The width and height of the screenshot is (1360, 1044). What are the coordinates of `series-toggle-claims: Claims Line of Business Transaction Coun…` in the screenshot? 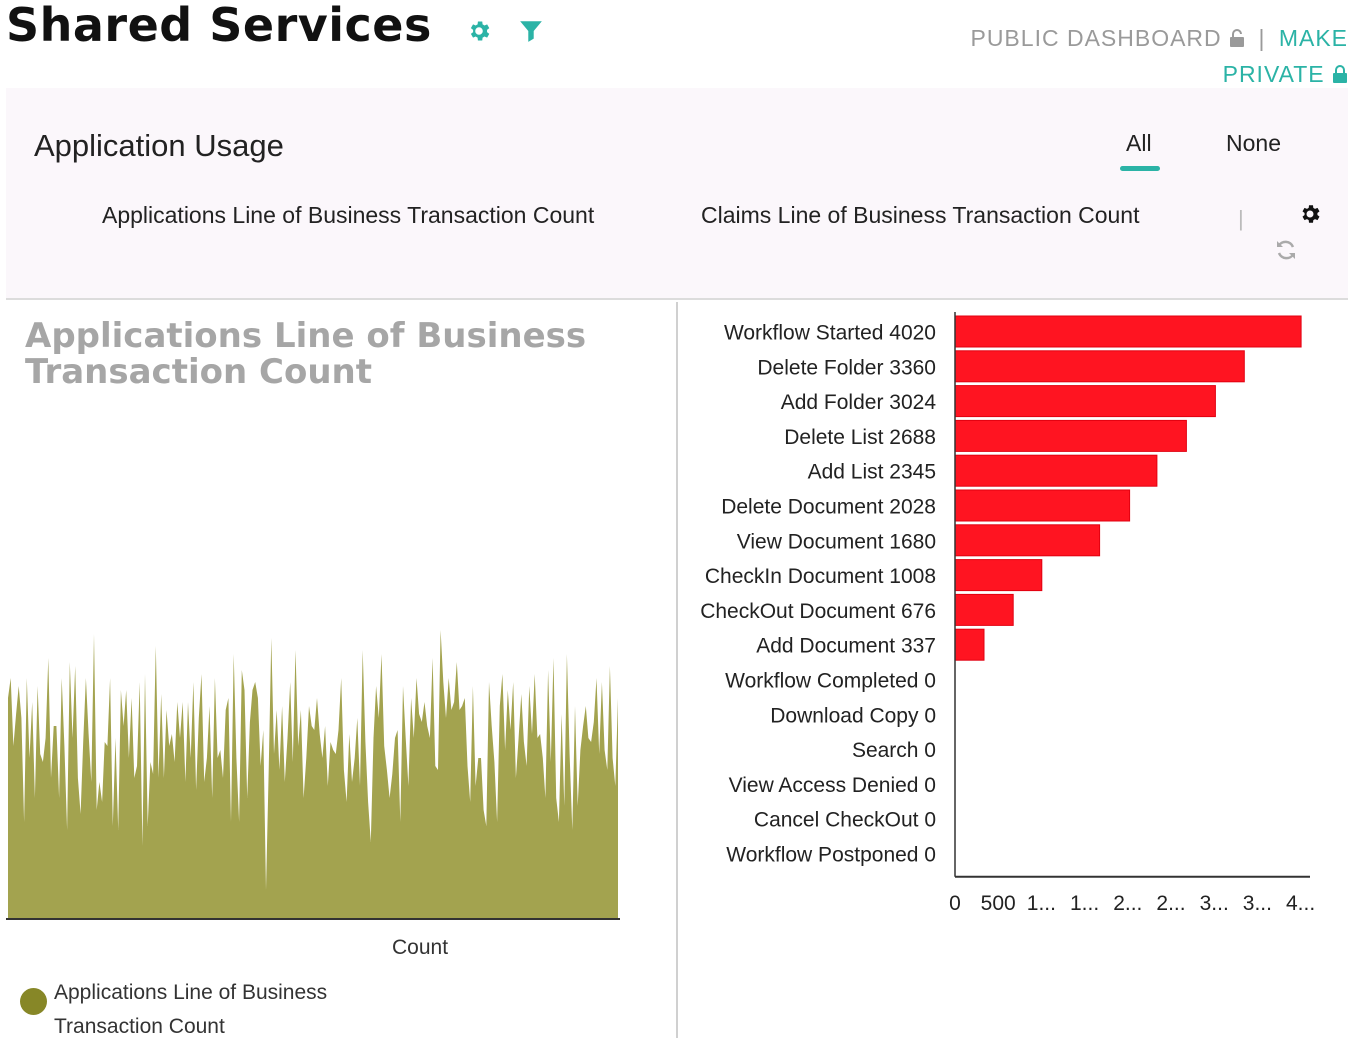 It's located at (920, 215).